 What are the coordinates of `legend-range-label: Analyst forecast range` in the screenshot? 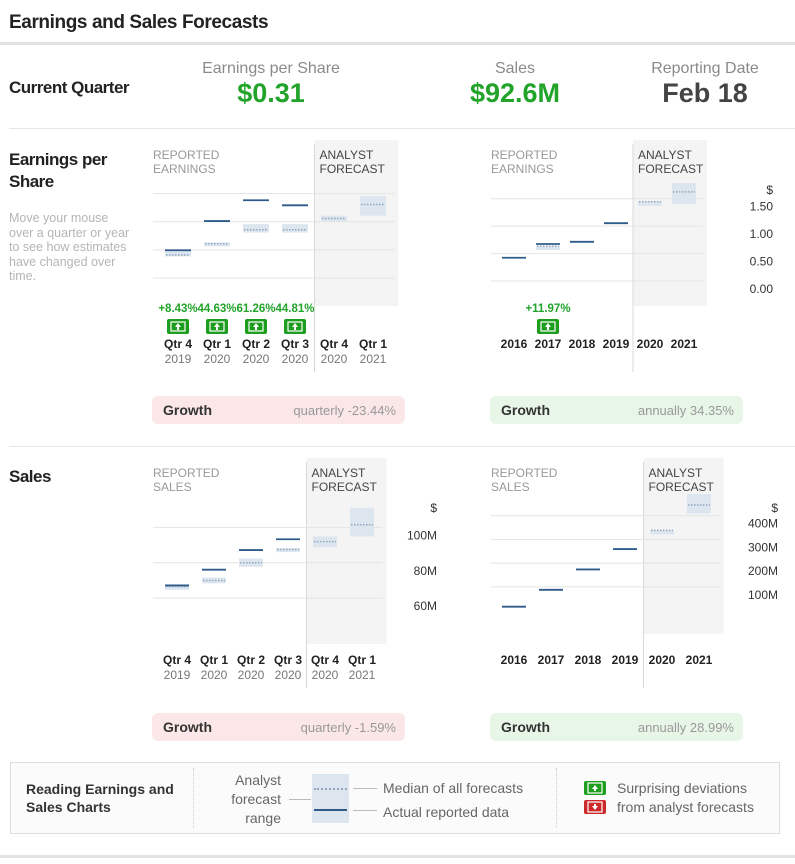 It's located at (256, 799).